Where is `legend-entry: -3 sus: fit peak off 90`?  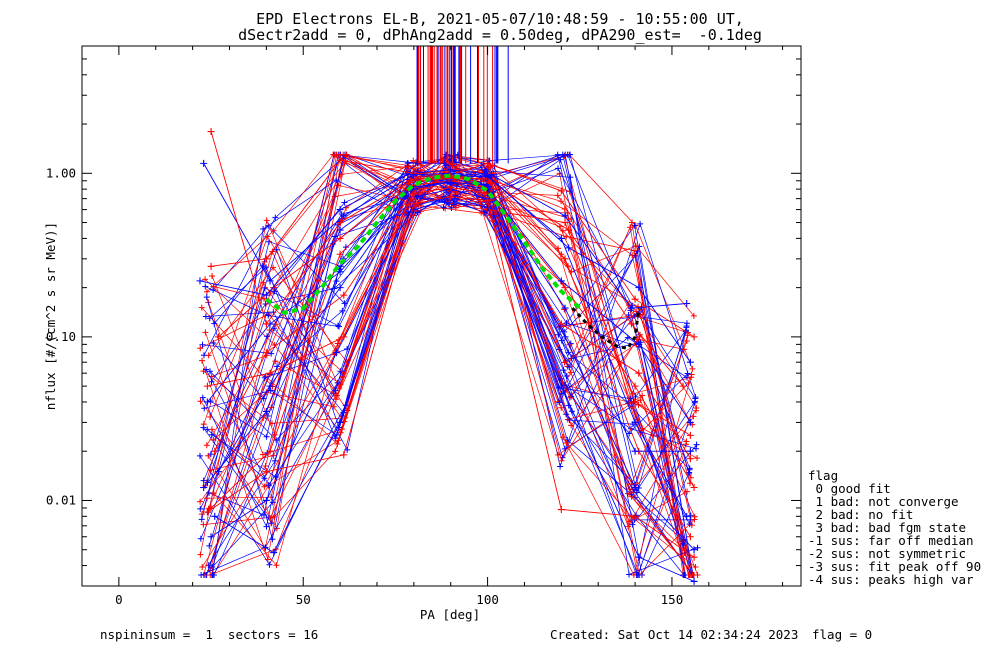 legend-entry: -3 sus: fit peak off 90 is located at coordinates (895, 566).